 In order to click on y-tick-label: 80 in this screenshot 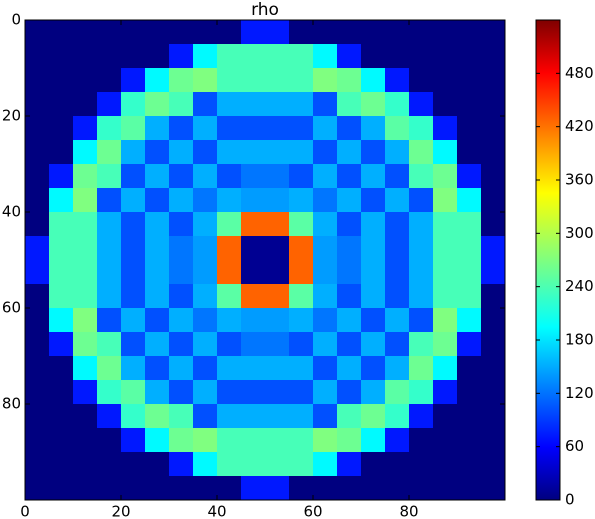, I will do `click(11, 404)`.